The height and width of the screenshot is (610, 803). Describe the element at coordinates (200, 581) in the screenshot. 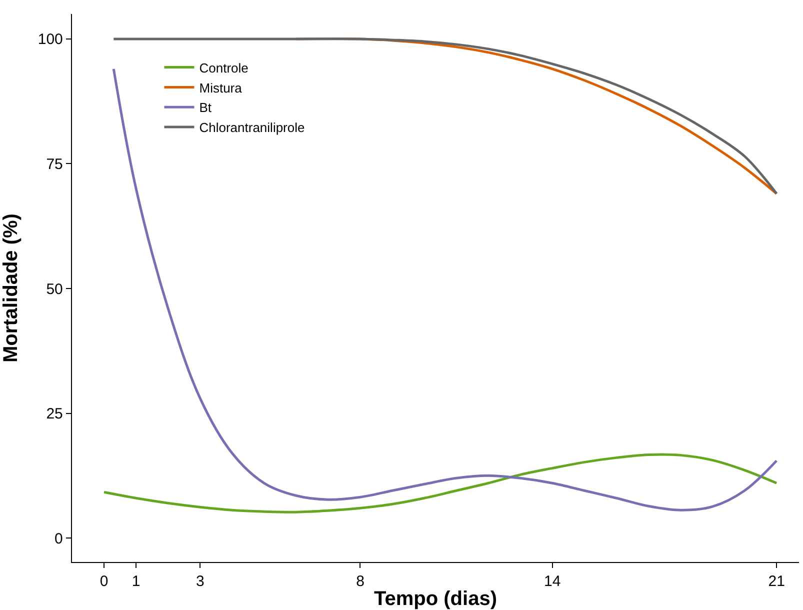

I see `x-tick-label: 3` at that location.